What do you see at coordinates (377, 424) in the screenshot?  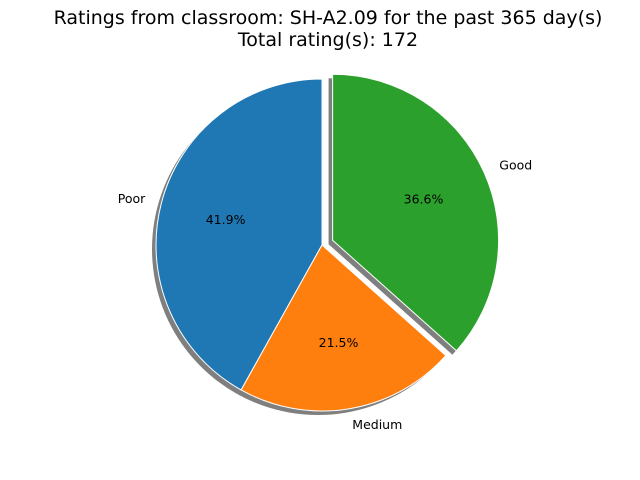 I see `pie-slice-label-medium: Medium` at bounding box center [377, 424].